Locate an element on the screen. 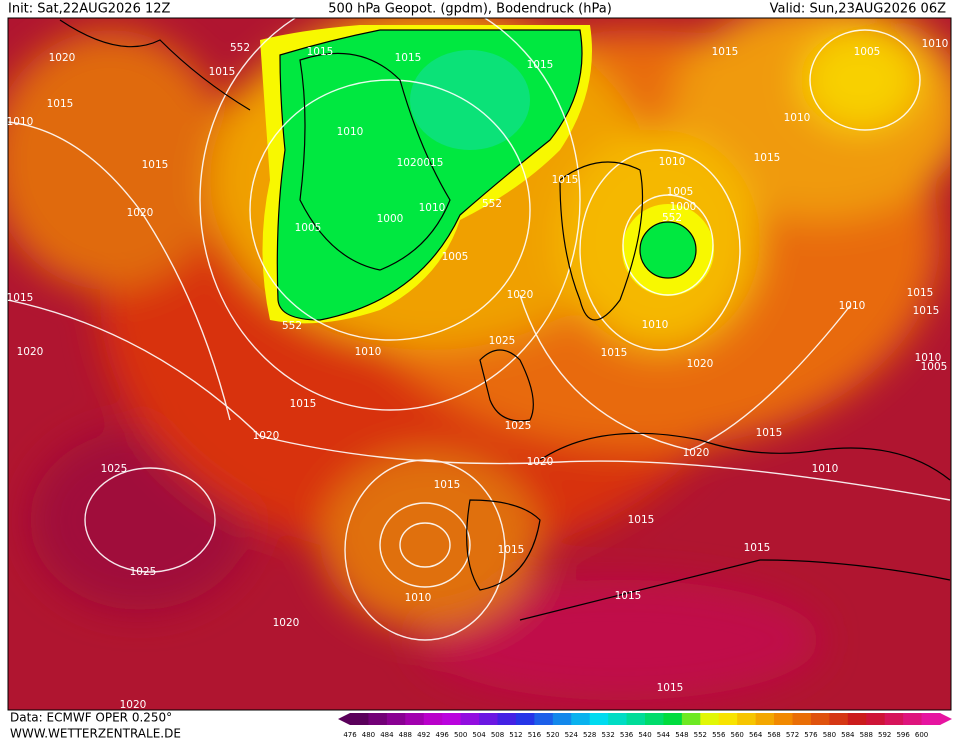 Image resolution: width=959 pixels, height=741 pixels. colorbar-tick-label: 600 is located at coordinates (921, 735).